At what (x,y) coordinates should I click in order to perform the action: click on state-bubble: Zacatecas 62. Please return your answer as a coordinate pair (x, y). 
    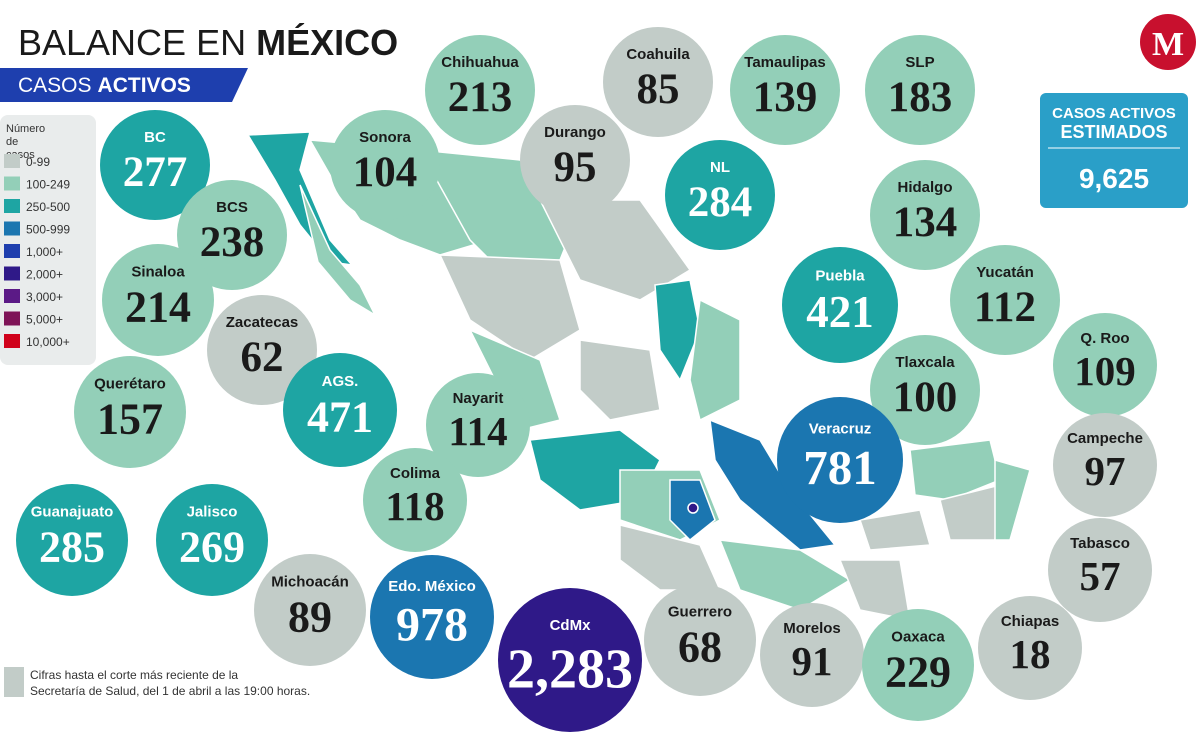
    Looking at the image, I should click on (262, 350).